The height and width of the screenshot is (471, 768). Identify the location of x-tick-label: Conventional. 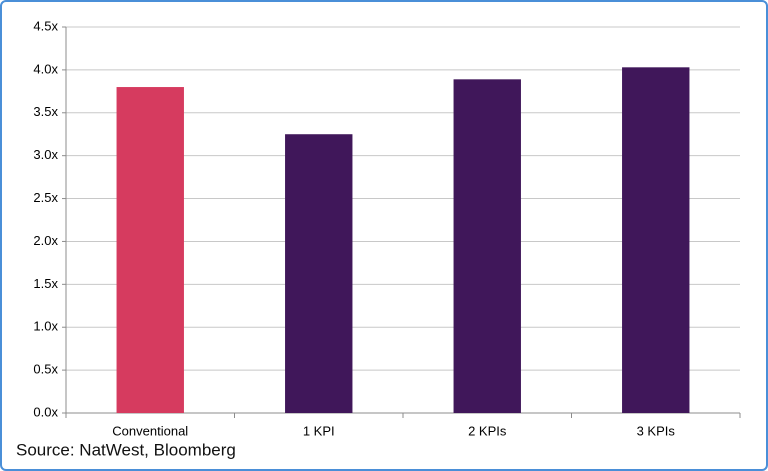
(150, 430).